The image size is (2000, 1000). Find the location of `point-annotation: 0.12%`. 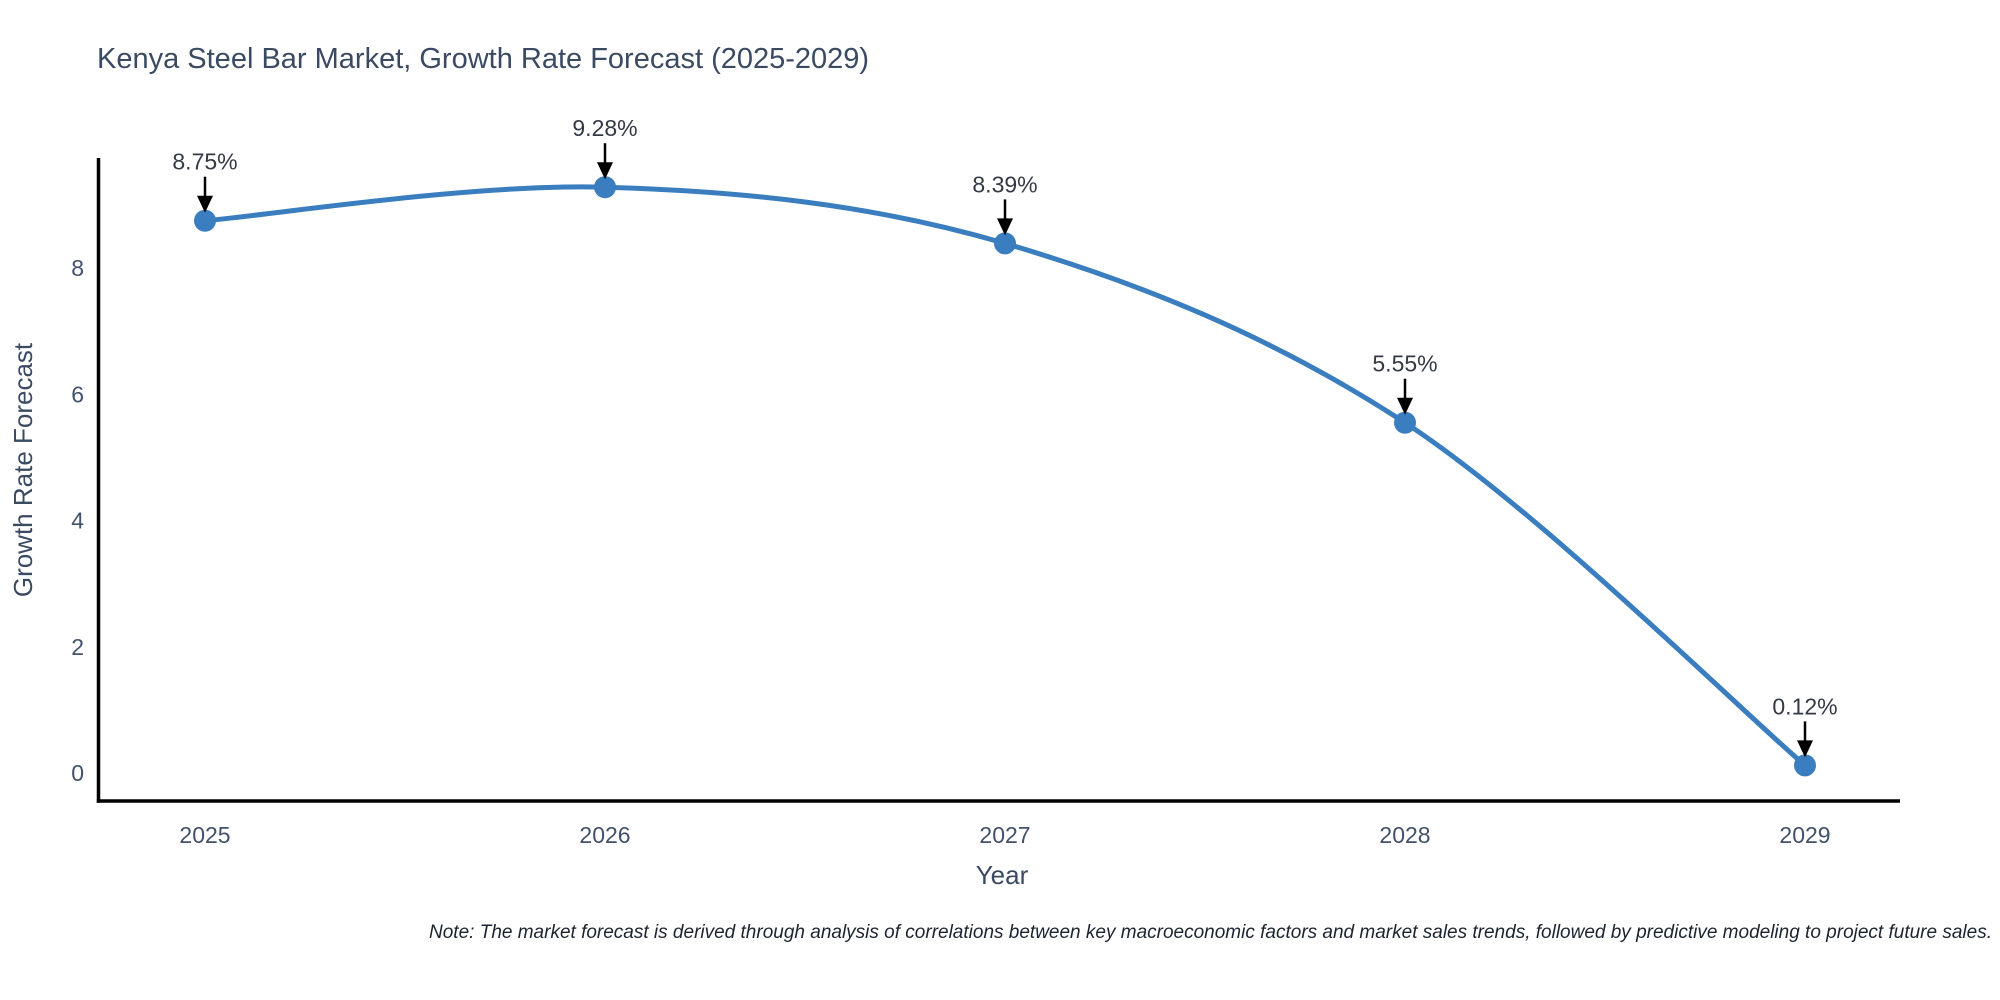

point-annotation: 0.12% is located at coordinates (1805, 725).